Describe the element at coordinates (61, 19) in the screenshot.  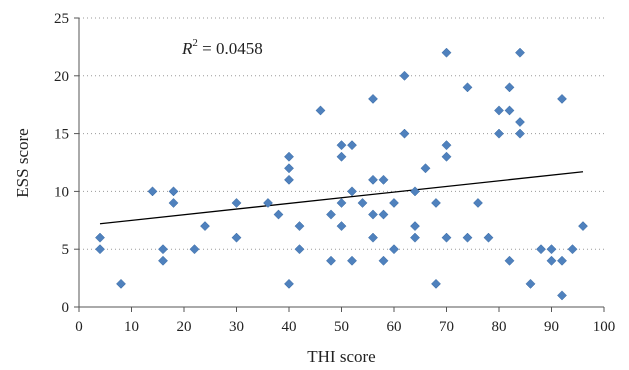
I see `y-tick-label-25: 25` at that location.